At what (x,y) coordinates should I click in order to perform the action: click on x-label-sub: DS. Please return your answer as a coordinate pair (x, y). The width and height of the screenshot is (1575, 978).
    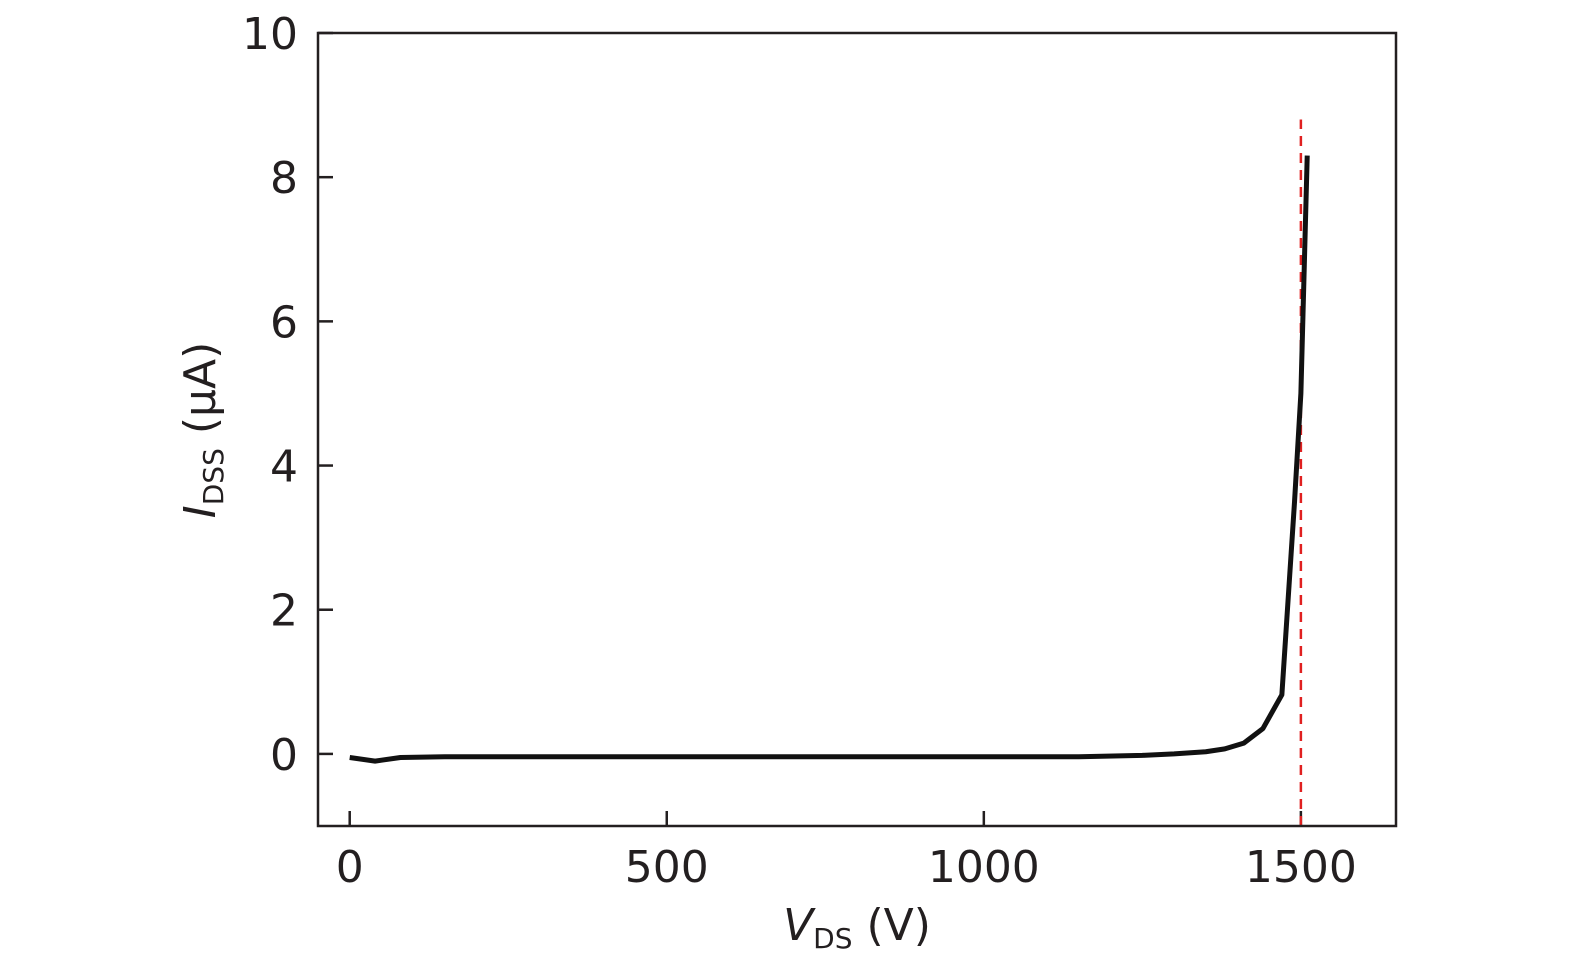
    Looking at the image, I should click on (832, 938).